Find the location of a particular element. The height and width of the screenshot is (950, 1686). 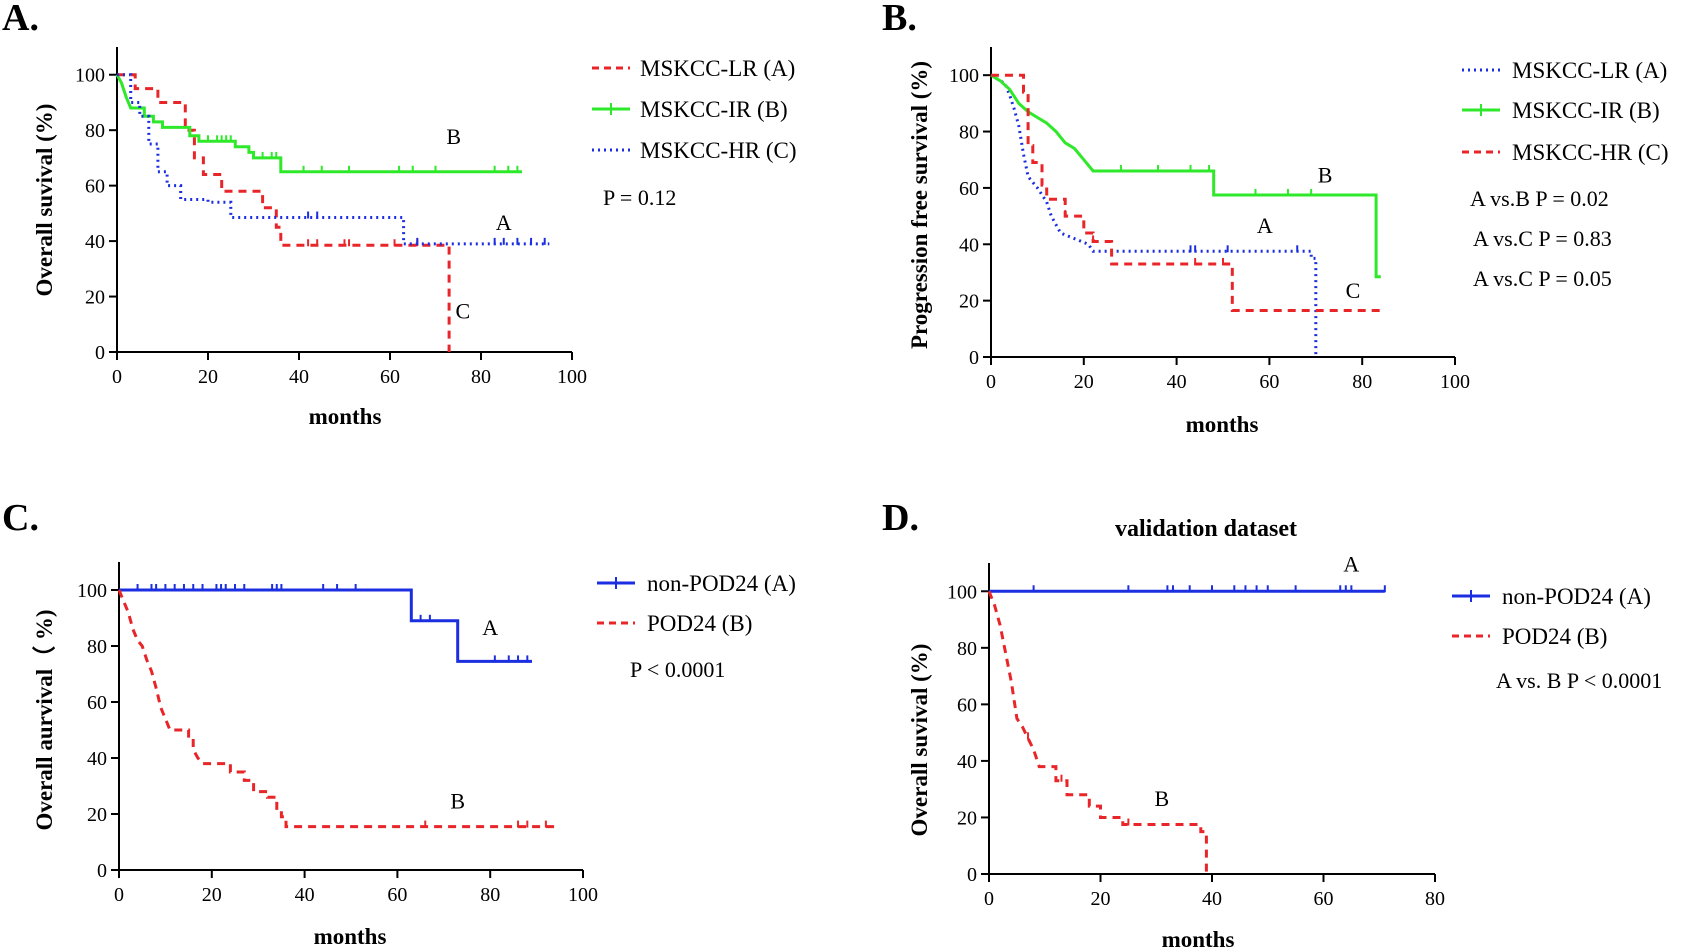

panel-a-curves: C B A is located at coordinates (332, 212).